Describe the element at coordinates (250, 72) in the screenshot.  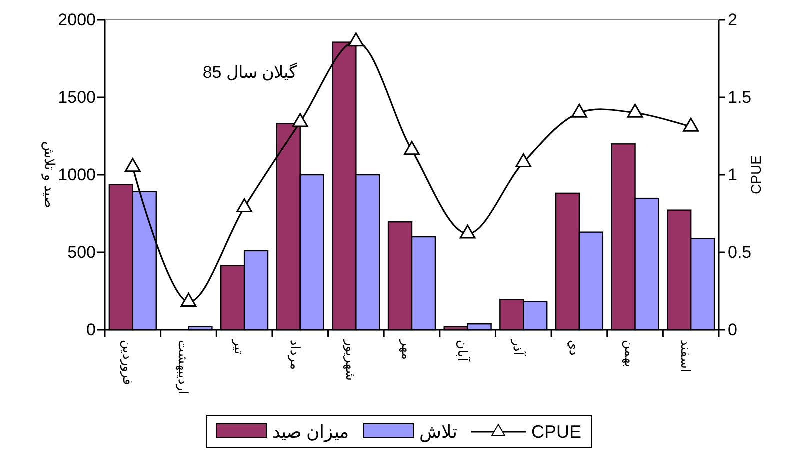
I see `annotation: گیلان سال 85` at that location.